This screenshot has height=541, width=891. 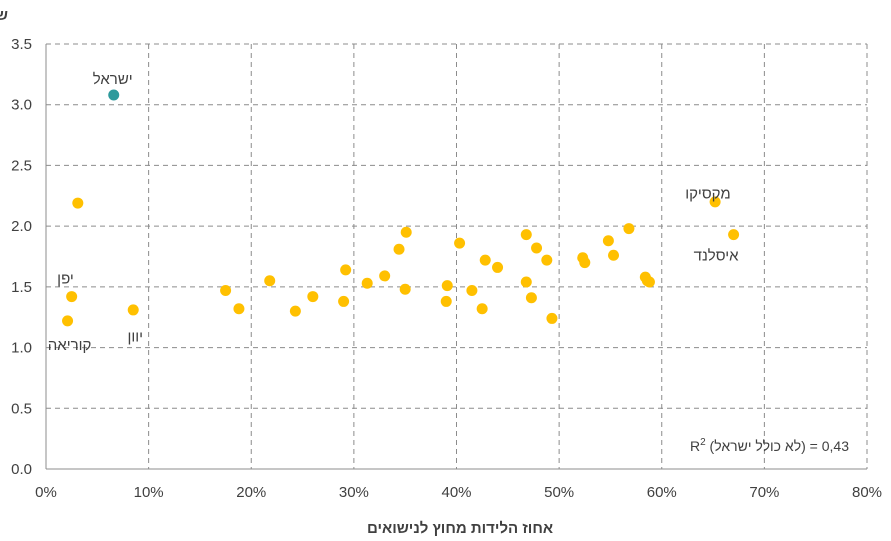 I want to click on point-label: קוריאה, so click(x=70, y=345).